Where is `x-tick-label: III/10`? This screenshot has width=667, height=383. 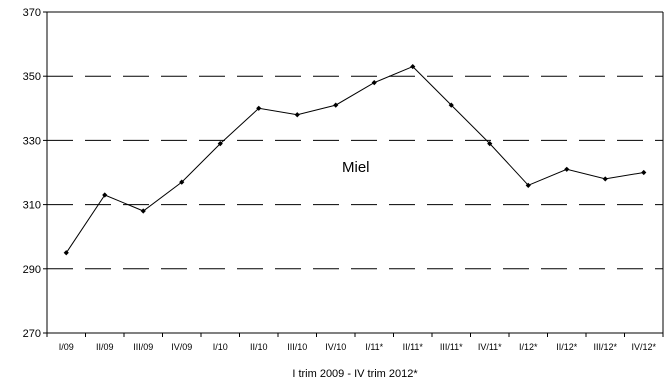
x-tick-label: III/10 is located at coordinates (297, 347).